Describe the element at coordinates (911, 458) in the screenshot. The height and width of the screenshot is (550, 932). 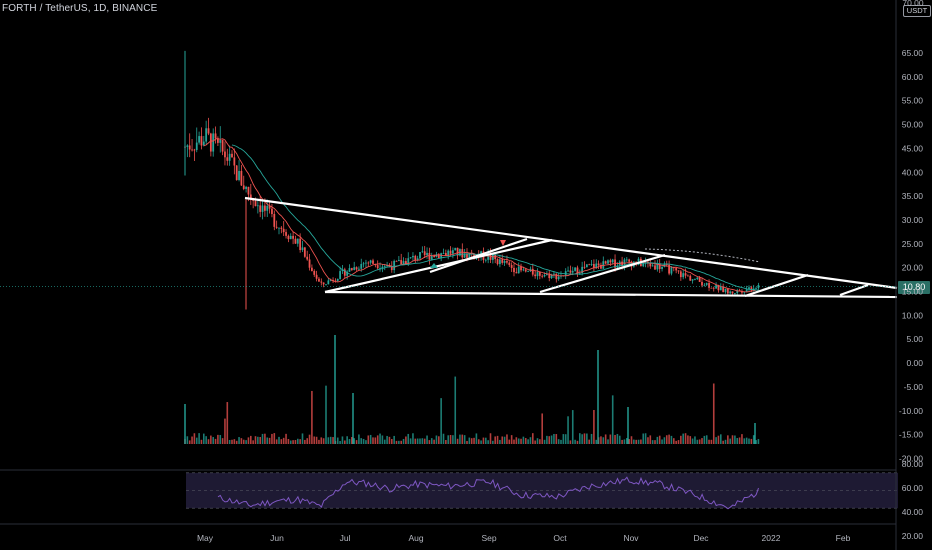
I see `price-axis-label: -20.00` at that location.